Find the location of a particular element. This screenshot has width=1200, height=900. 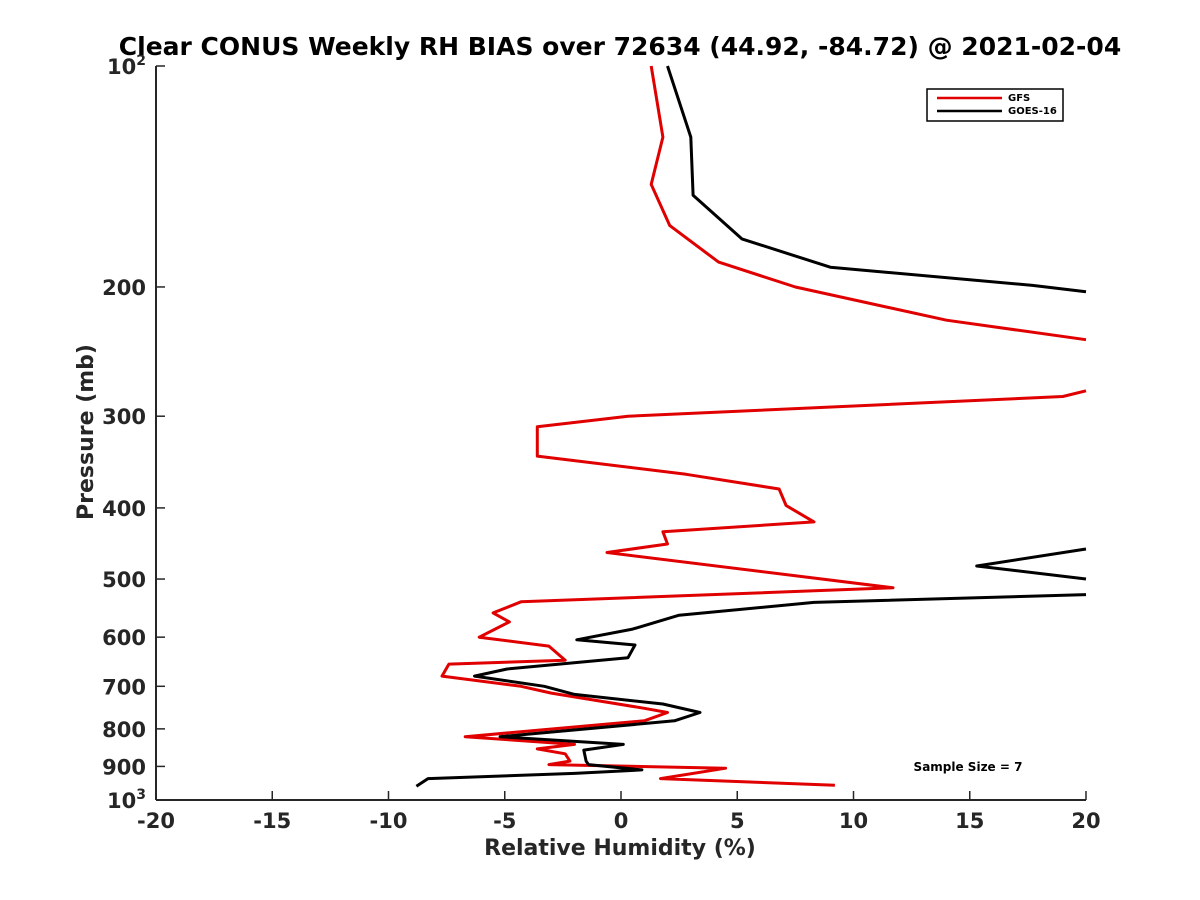

x-tick-label: 10 is located at coordinates (853, 821).